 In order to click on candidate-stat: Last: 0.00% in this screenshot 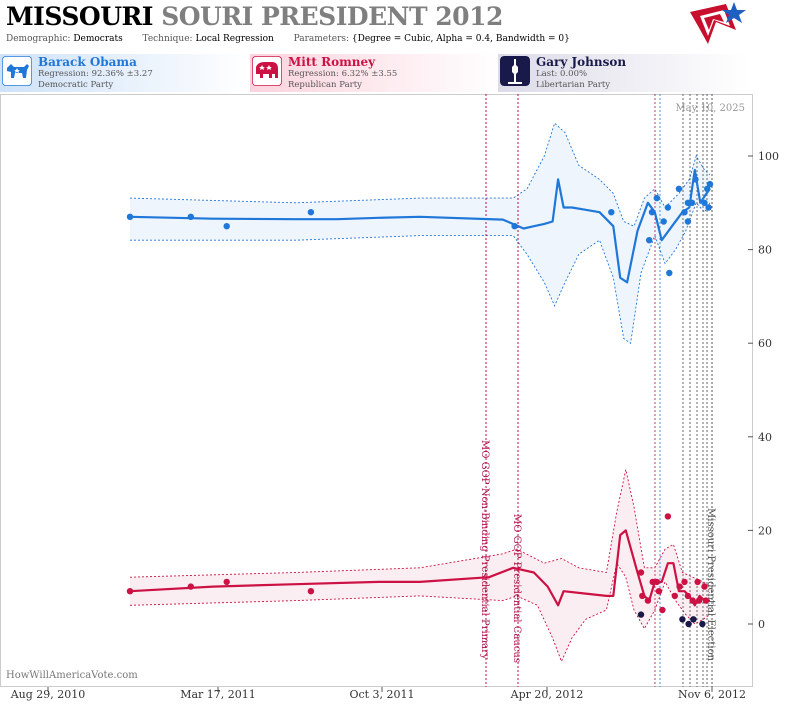, I will do `click(562, 74)`.